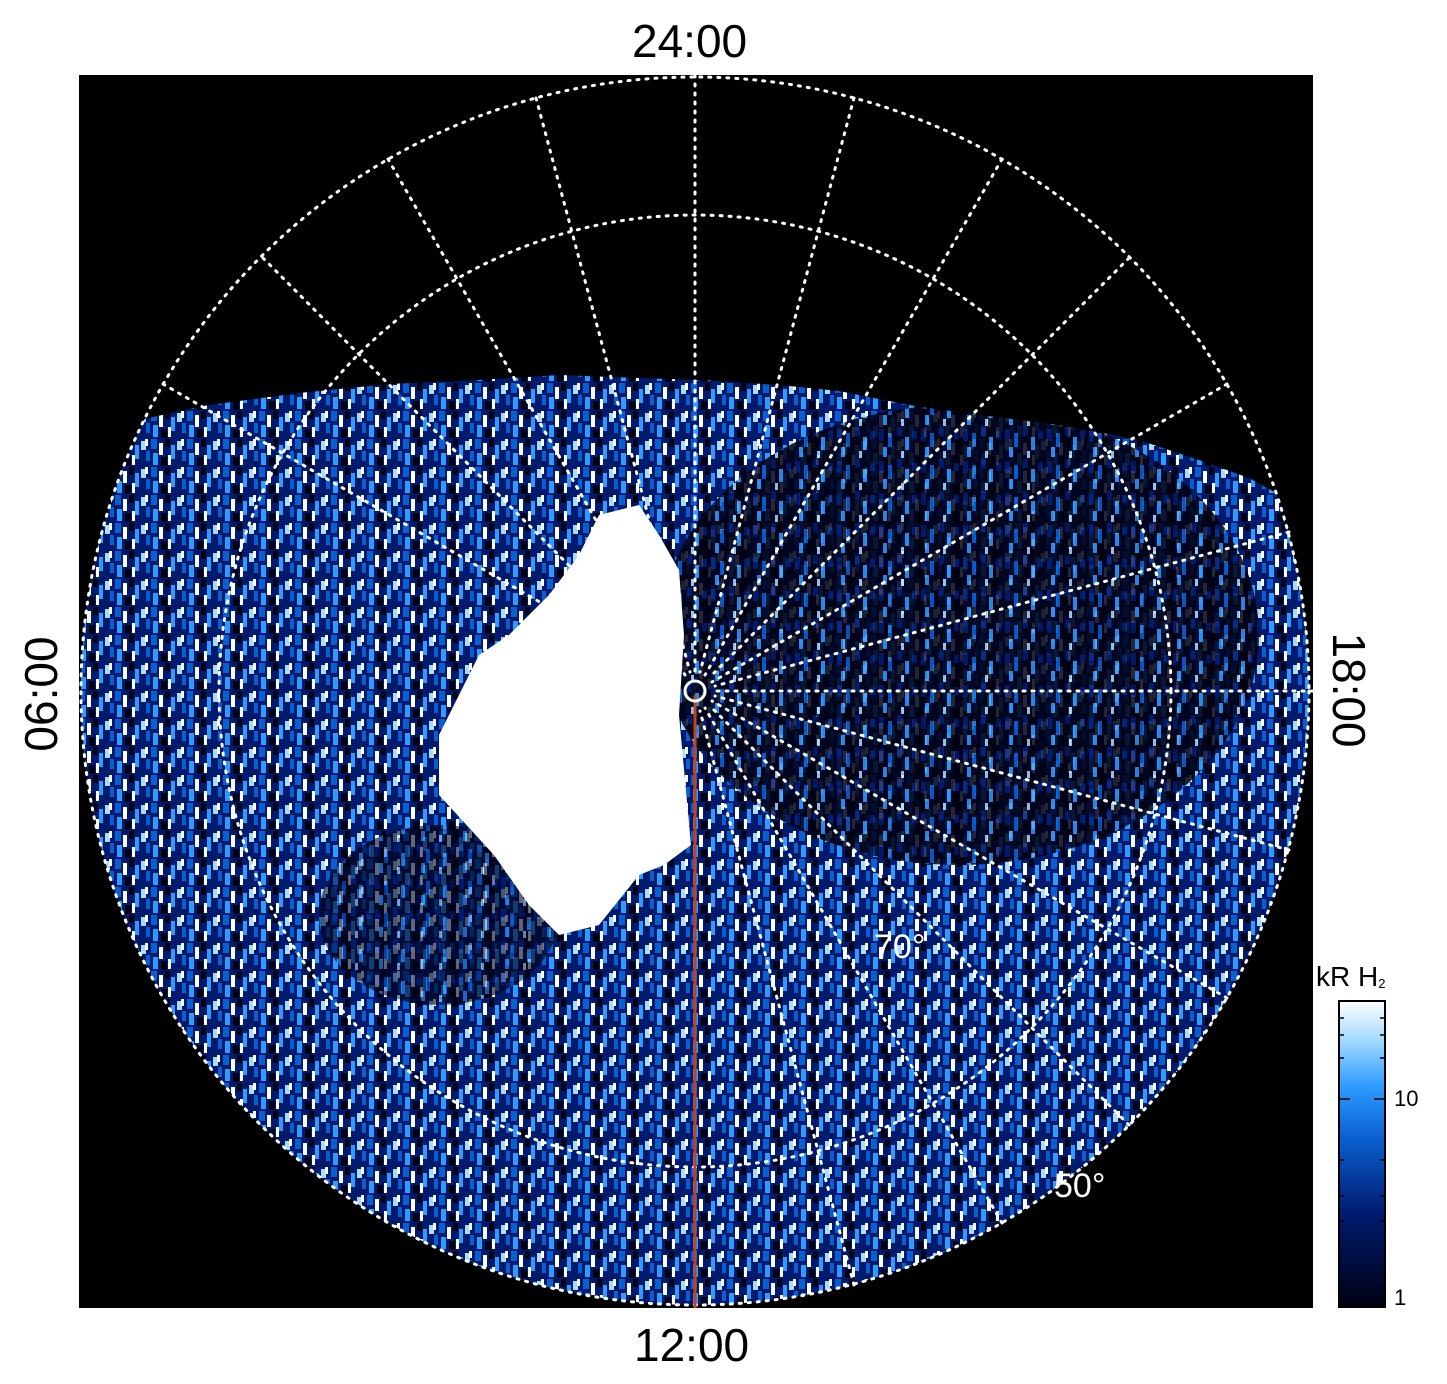  What do you see at coordinates (1349, 690) in the screenshot?
I see `hour-label-18: 18:00` at bounding box center [1349, 690].